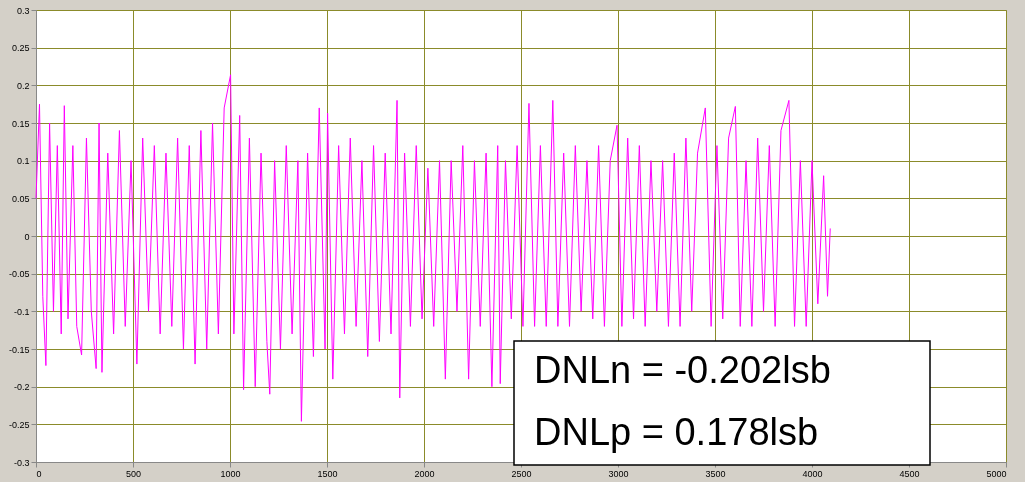  I want to click on x-tick-label: 2500, so click(521, 473).